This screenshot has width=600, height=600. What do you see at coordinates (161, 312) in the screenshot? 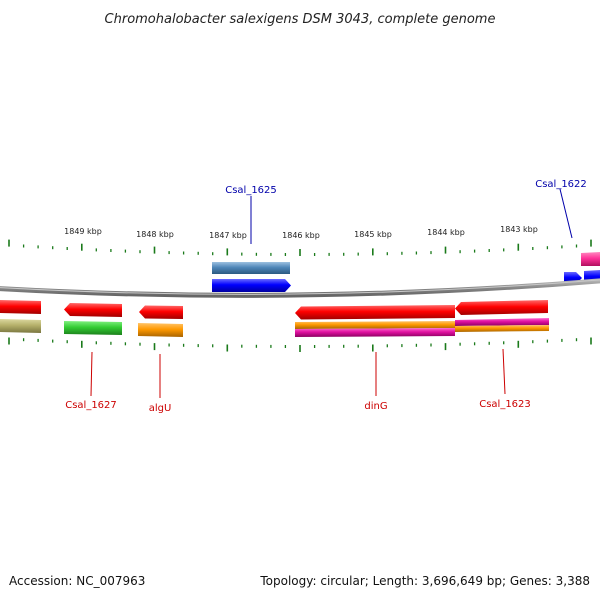
I see `gene-alg-u` at bounding box center [161, 312].